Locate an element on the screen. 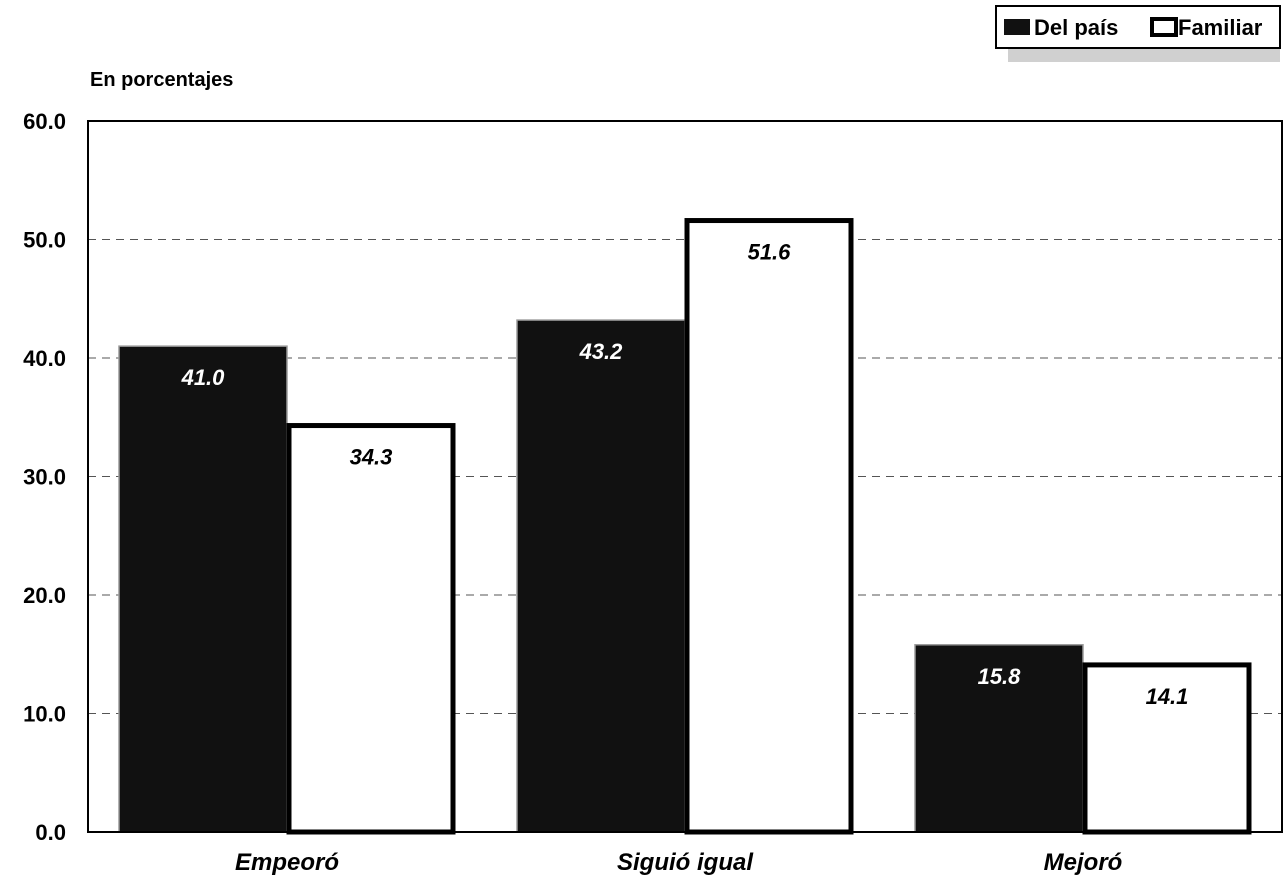 The image size is (1284, 884). data-label: 43.2 is located at coordinates (601, 351).